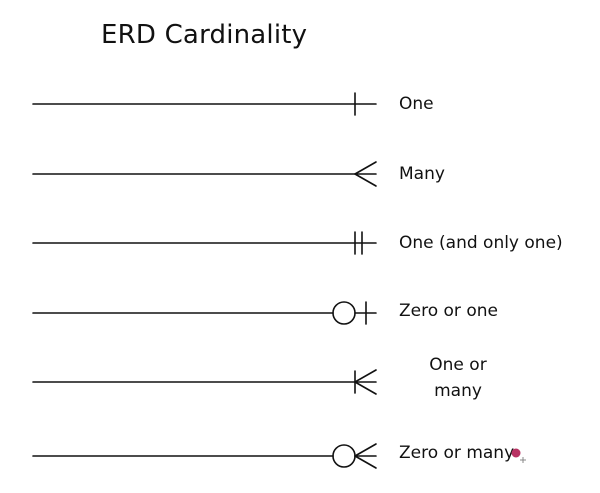  Describe the element at coordinates (204, 382) in the screenshot. I see `notation-one-or-many` at that location.